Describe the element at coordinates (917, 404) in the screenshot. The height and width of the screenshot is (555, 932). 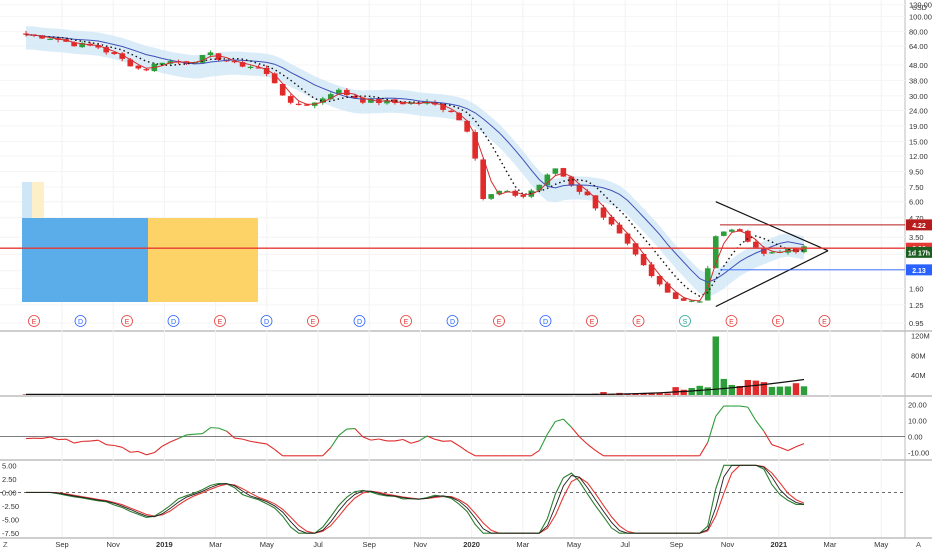
I see `osc1-tick-0: 20.00` at that location.